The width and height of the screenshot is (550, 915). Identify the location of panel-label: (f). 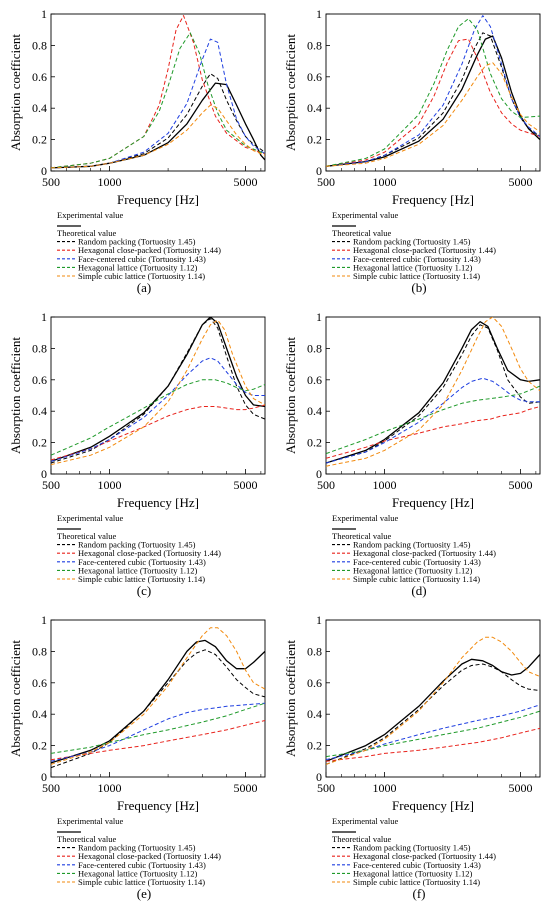
(419, 893).